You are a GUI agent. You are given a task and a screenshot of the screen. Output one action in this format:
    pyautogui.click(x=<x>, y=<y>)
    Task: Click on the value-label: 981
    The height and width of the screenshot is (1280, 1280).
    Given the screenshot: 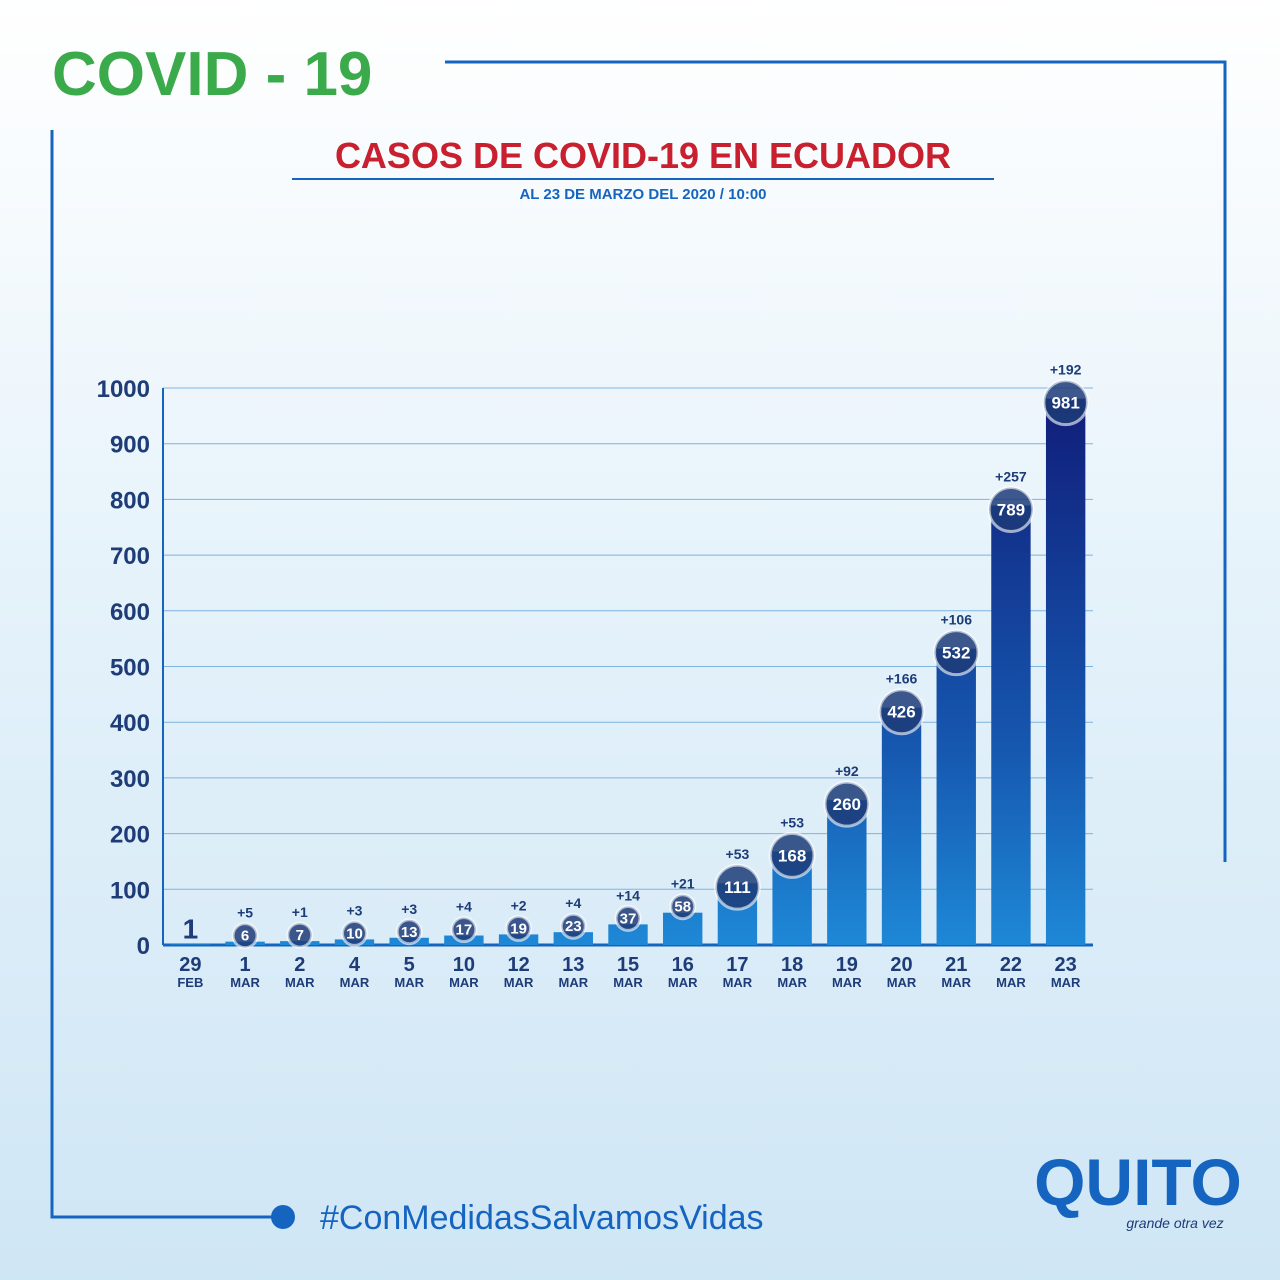 What is the action you would take?
    pyautogui.click(x=1065, y=403)
    